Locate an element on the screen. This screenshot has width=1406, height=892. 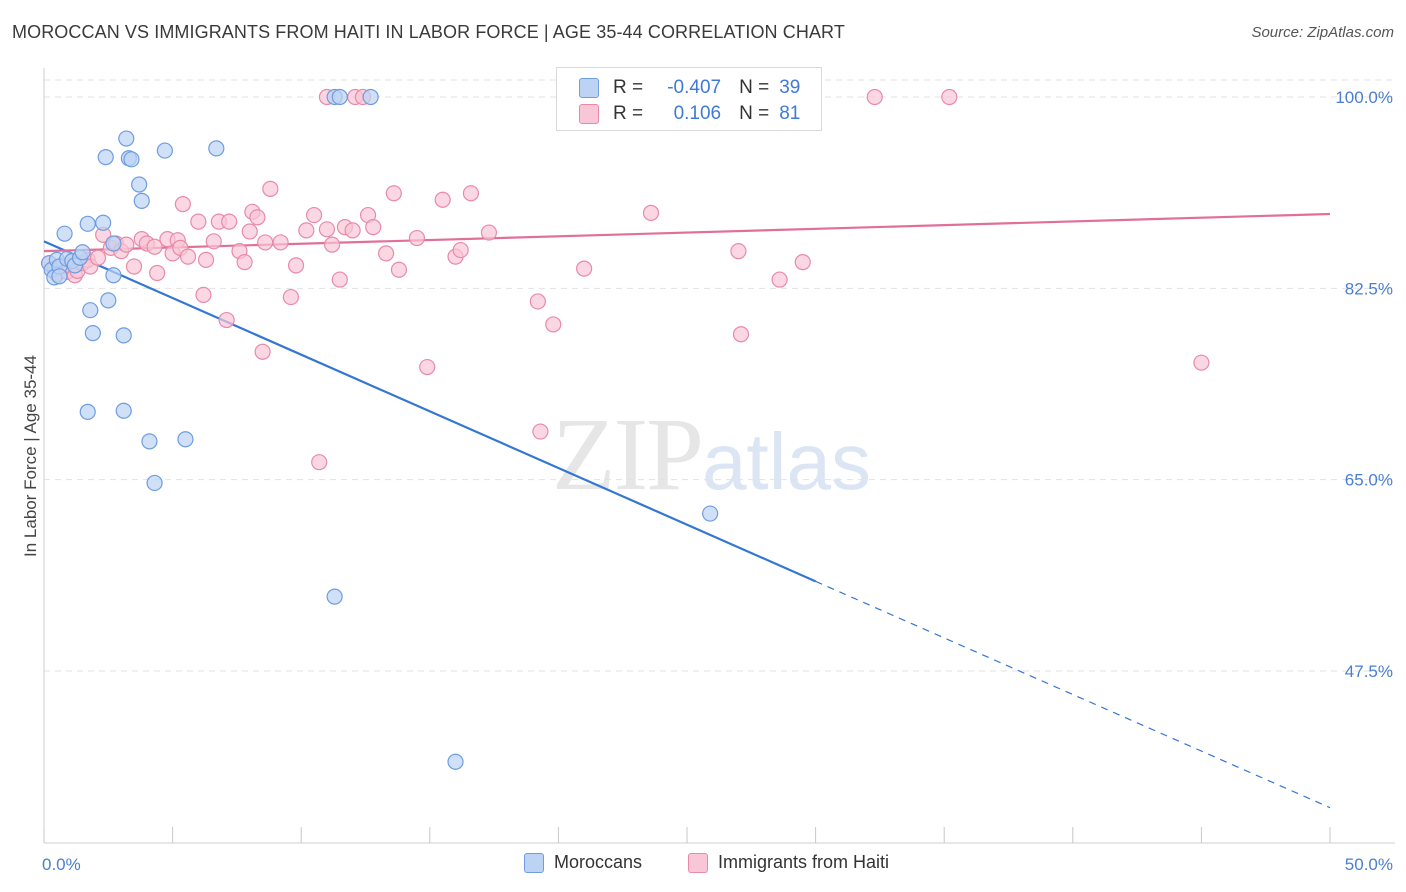
y-tick-labels: 100.0% 82.5% 65.0% 47.5% is located at coordinates (1364, 384).